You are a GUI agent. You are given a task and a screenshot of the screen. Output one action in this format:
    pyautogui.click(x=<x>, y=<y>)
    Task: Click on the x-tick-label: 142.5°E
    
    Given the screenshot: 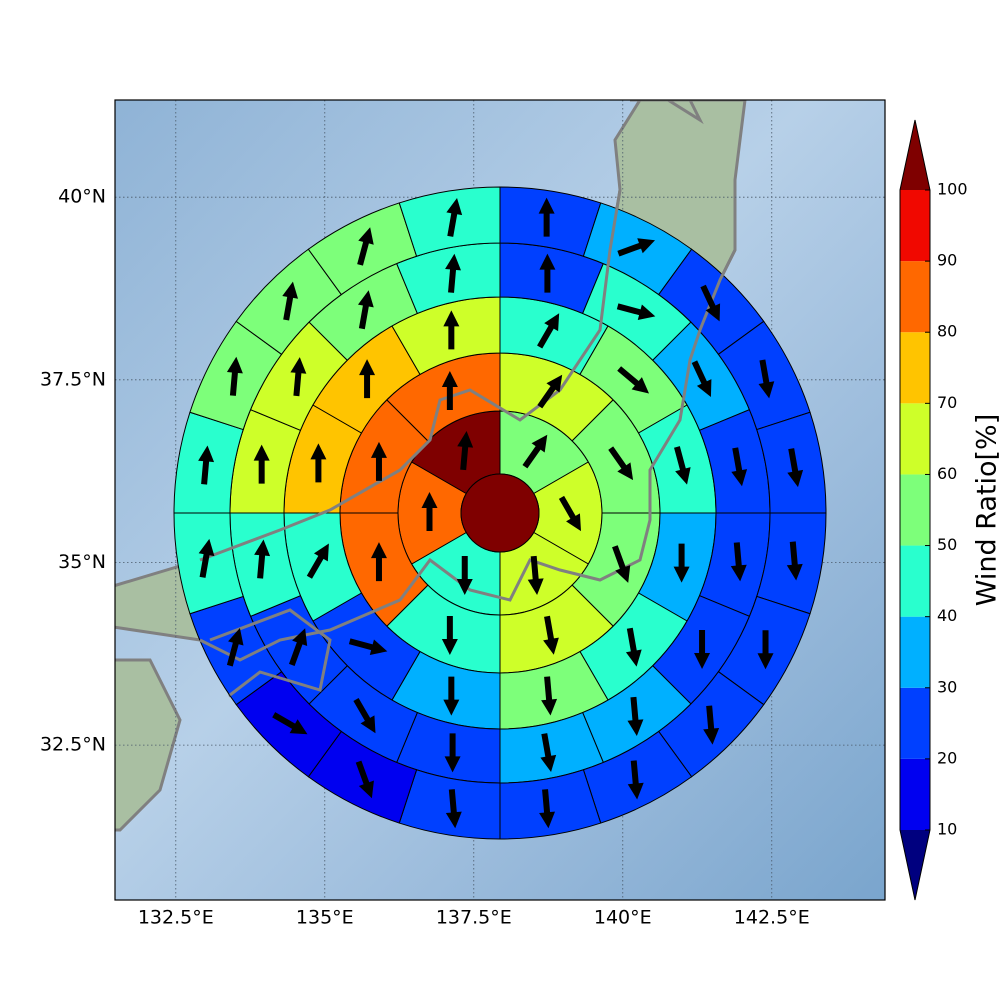 What is the action you would take?
    pyautogui.click(x=772, y=918)
    